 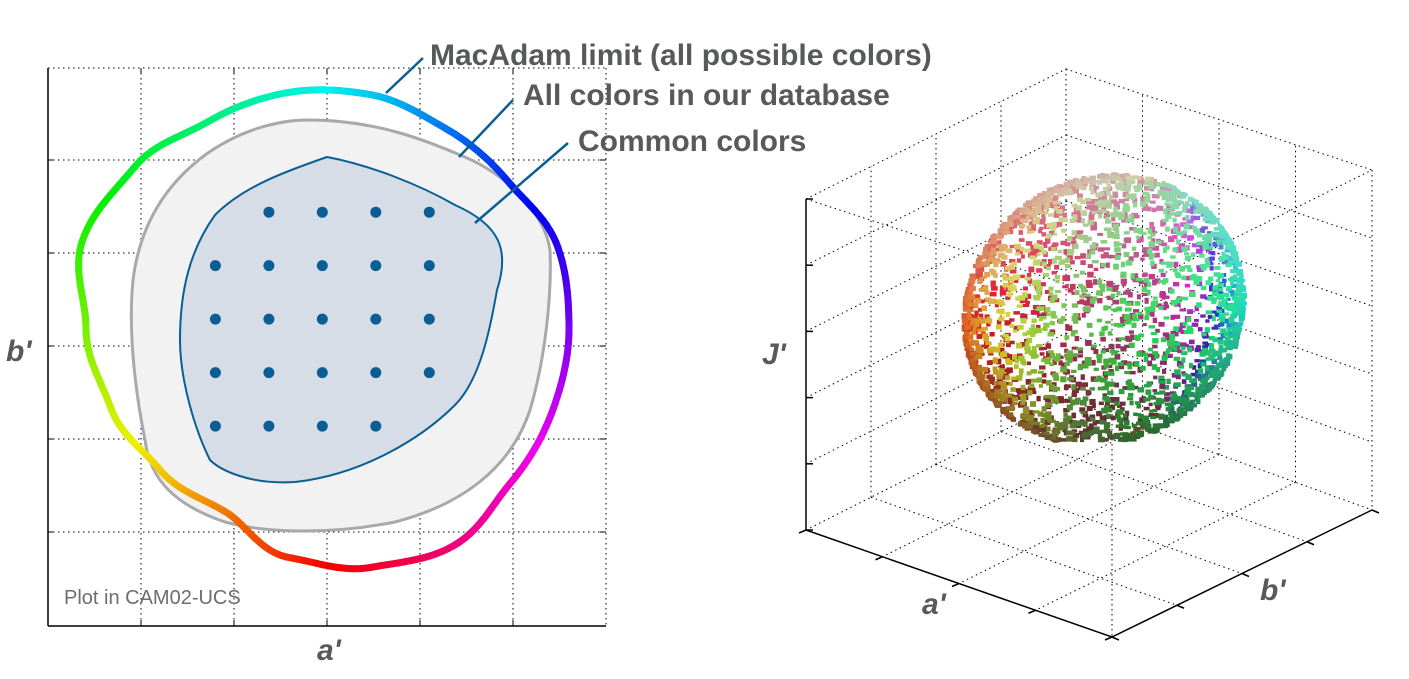 I want to click on common-color-point, so click(x=215, y=266).